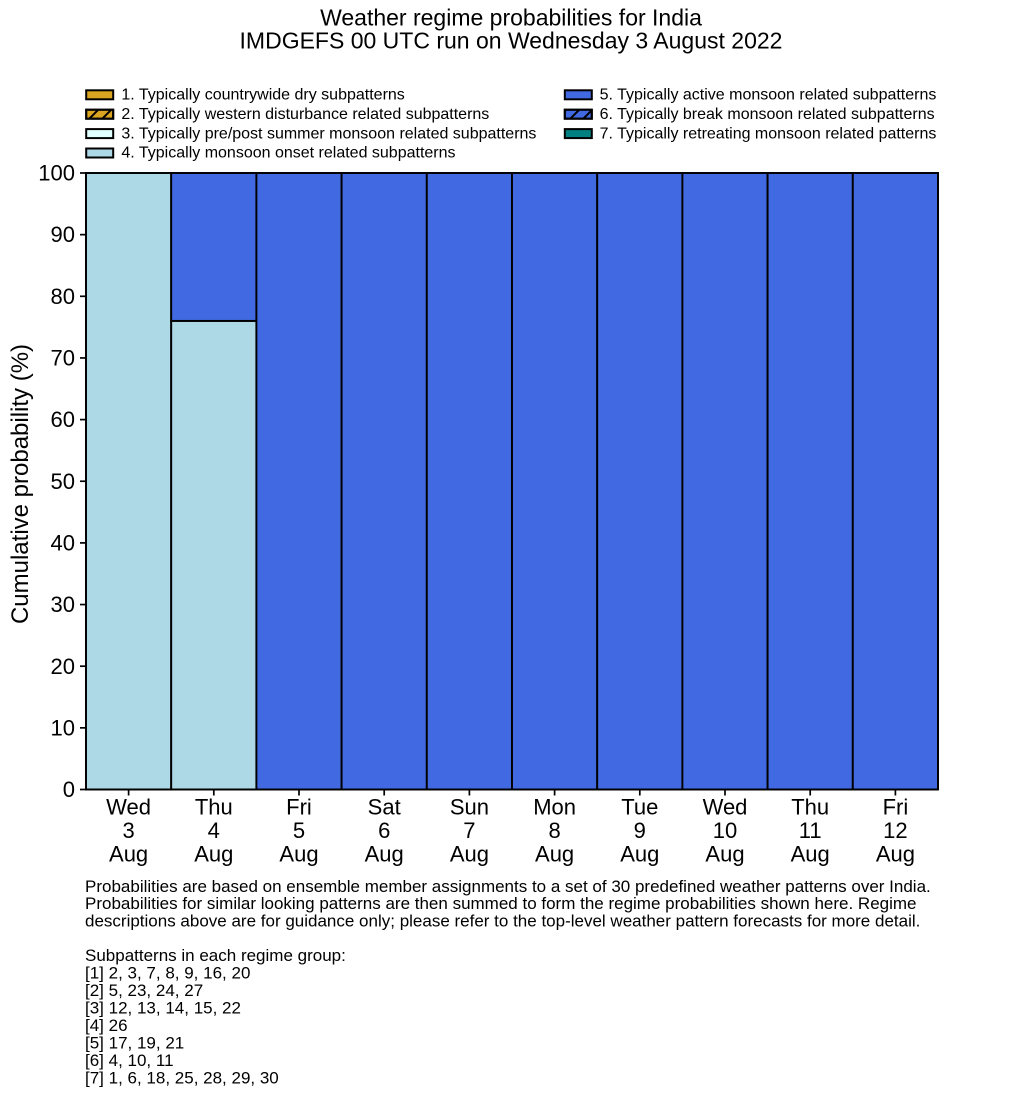 The height and width of the screenshot is (1114, 1033). Describe the element at coordinates (63, 481) in the screenshot. I see `svg-text: 50` at that location.